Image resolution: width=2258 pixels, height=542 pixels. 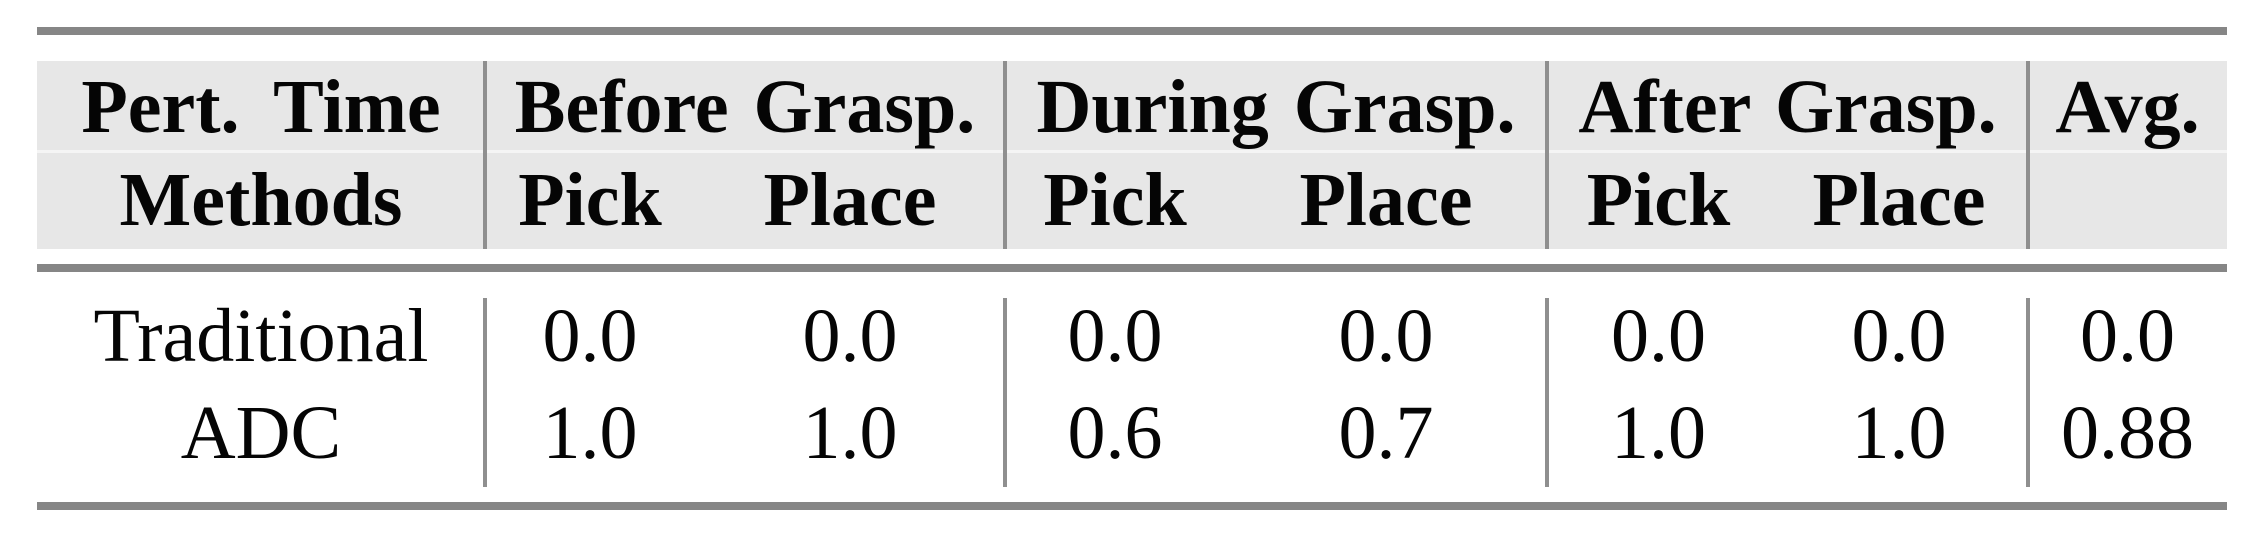 What do you see at coordinates (261, 336) in the screenshot?
I see `method-label: Traditional` at bounding box center [261, 336].